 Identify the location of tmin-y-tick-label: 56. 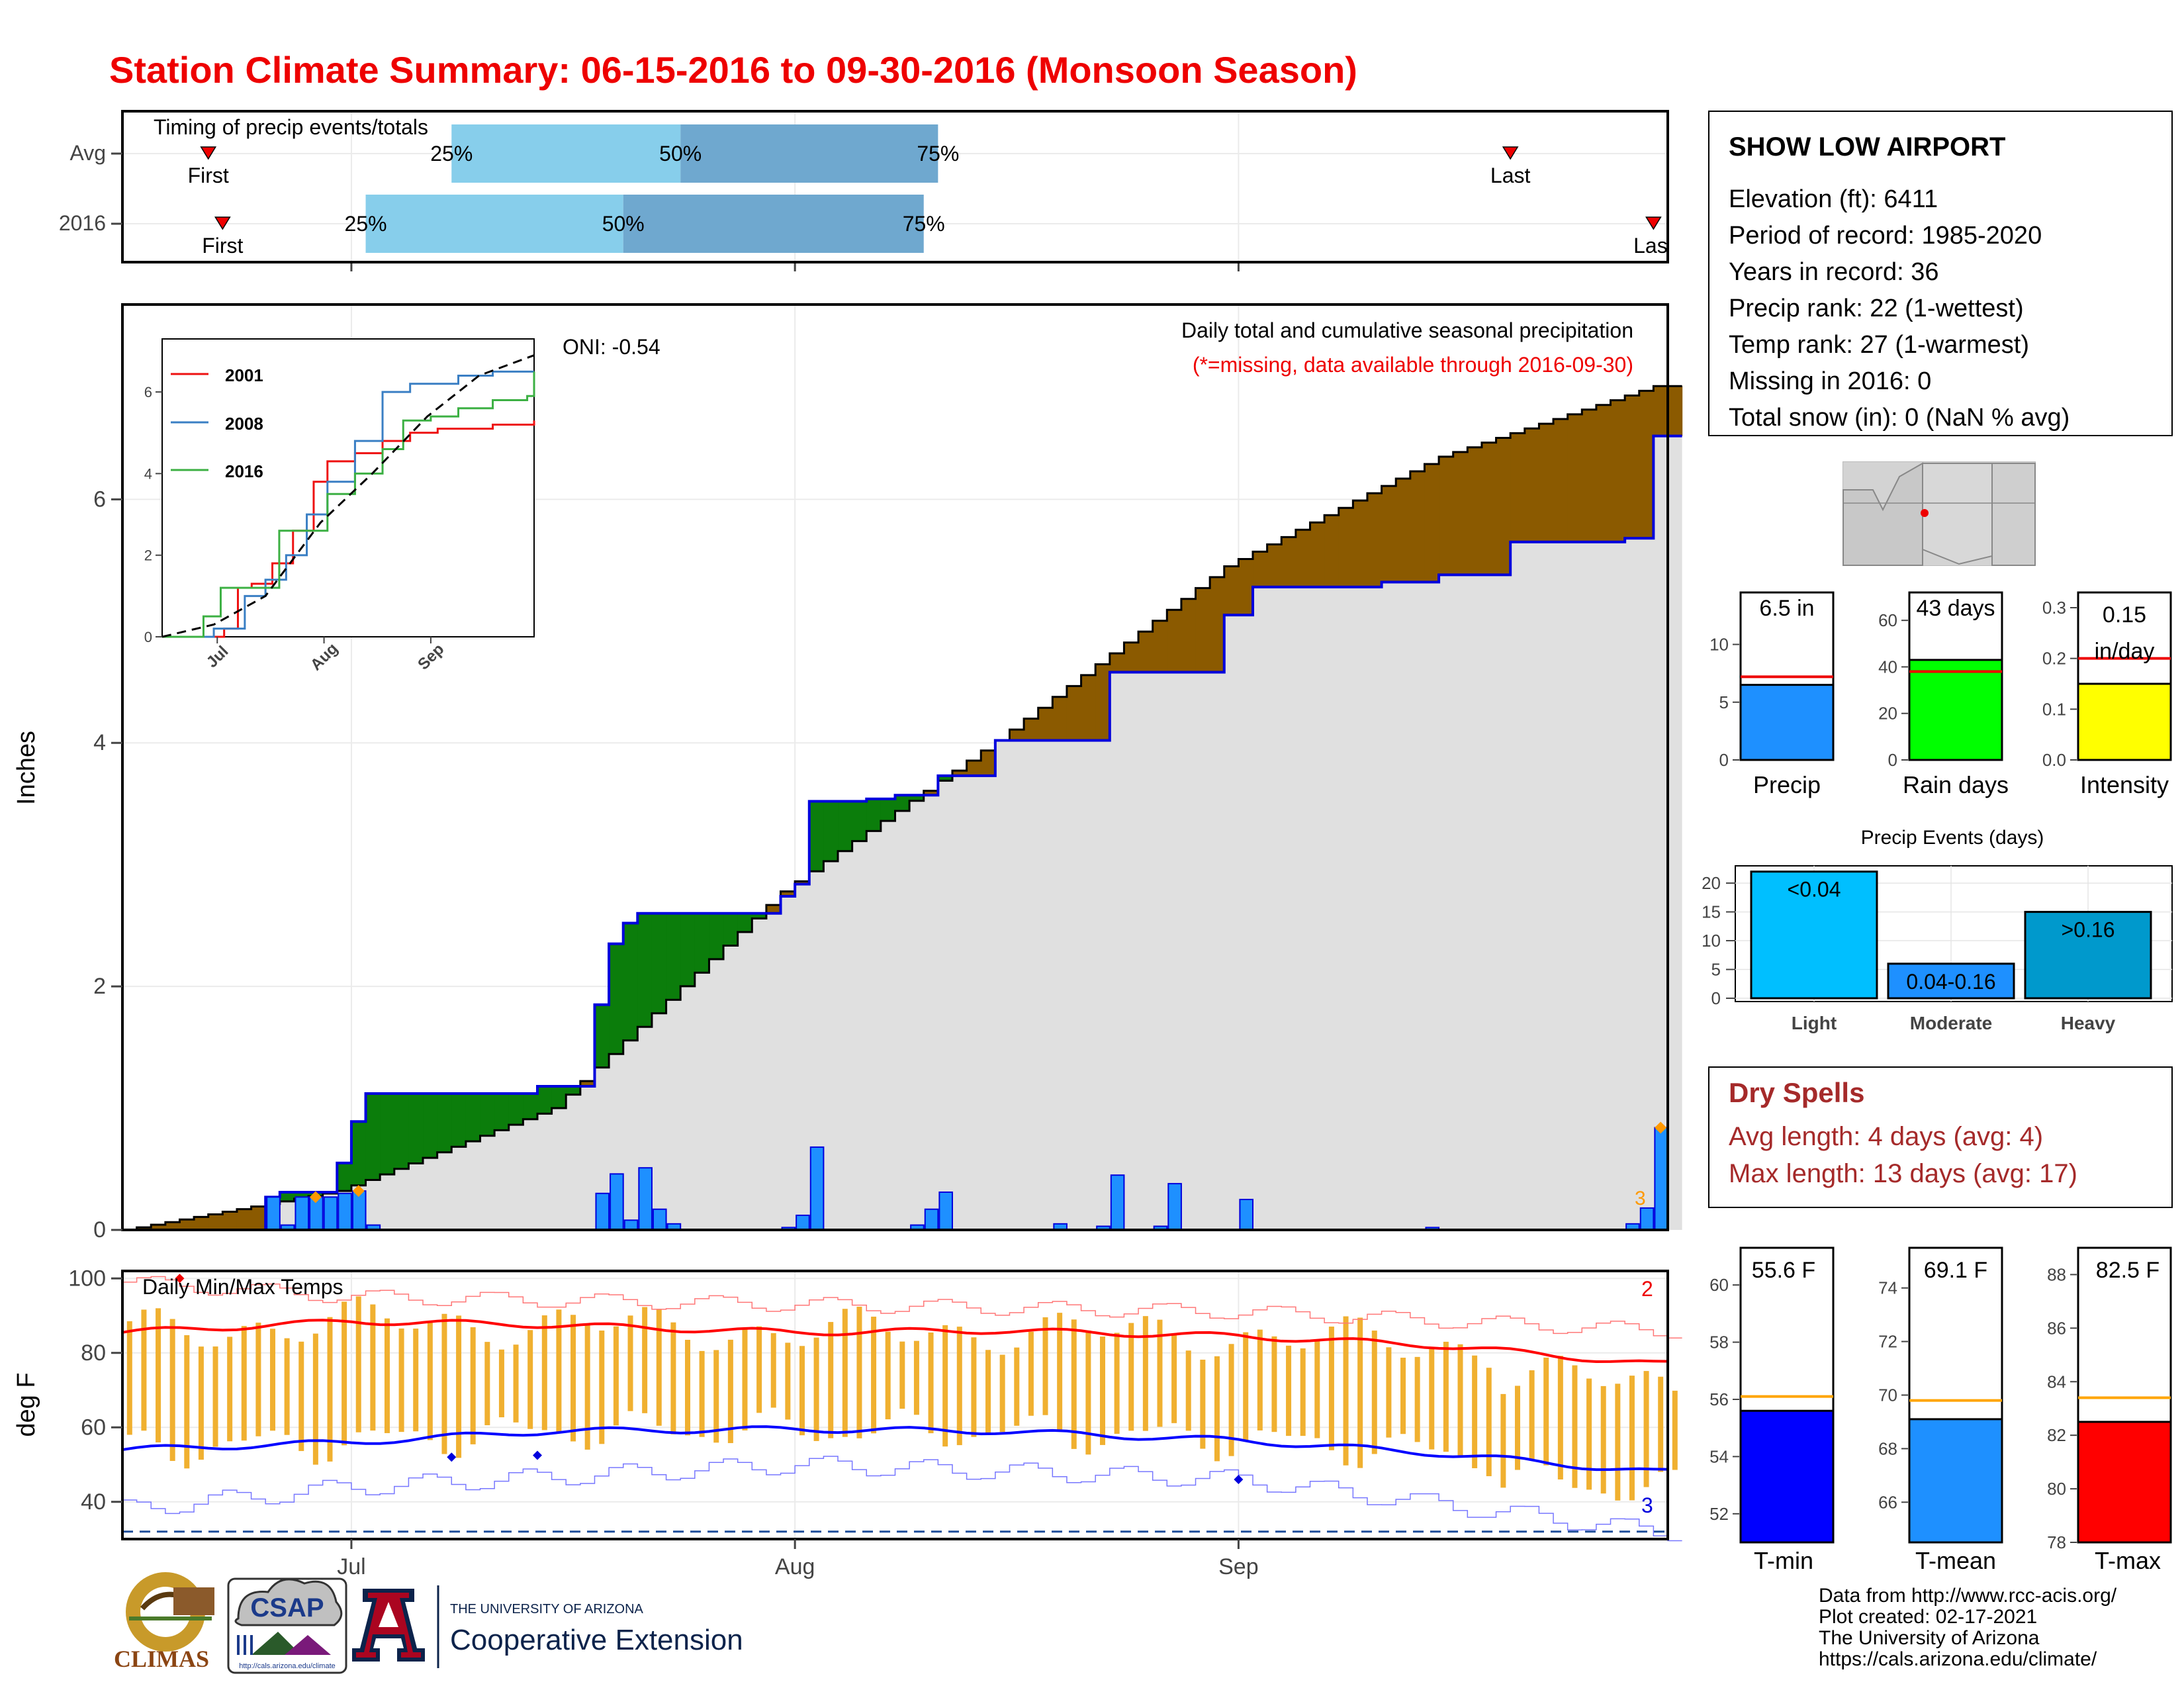
(1719, 1399).